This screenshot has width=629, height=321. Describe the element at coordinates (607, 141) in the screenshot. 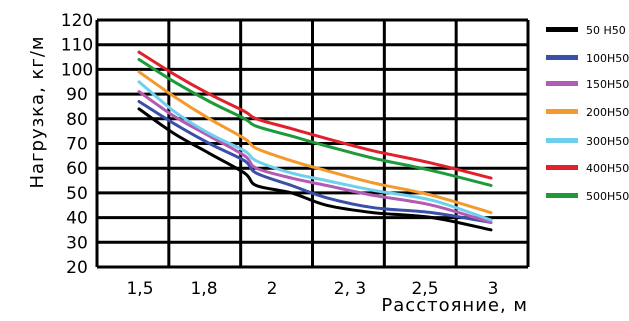

I see `legend-label: 300Н50` at that location.